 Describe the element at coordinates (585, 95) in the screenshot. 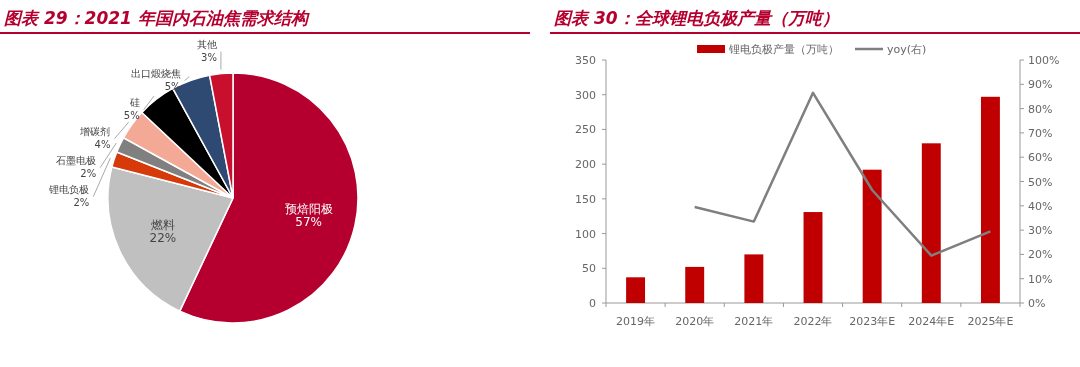

I see `y-tick-label: 300` at that location.